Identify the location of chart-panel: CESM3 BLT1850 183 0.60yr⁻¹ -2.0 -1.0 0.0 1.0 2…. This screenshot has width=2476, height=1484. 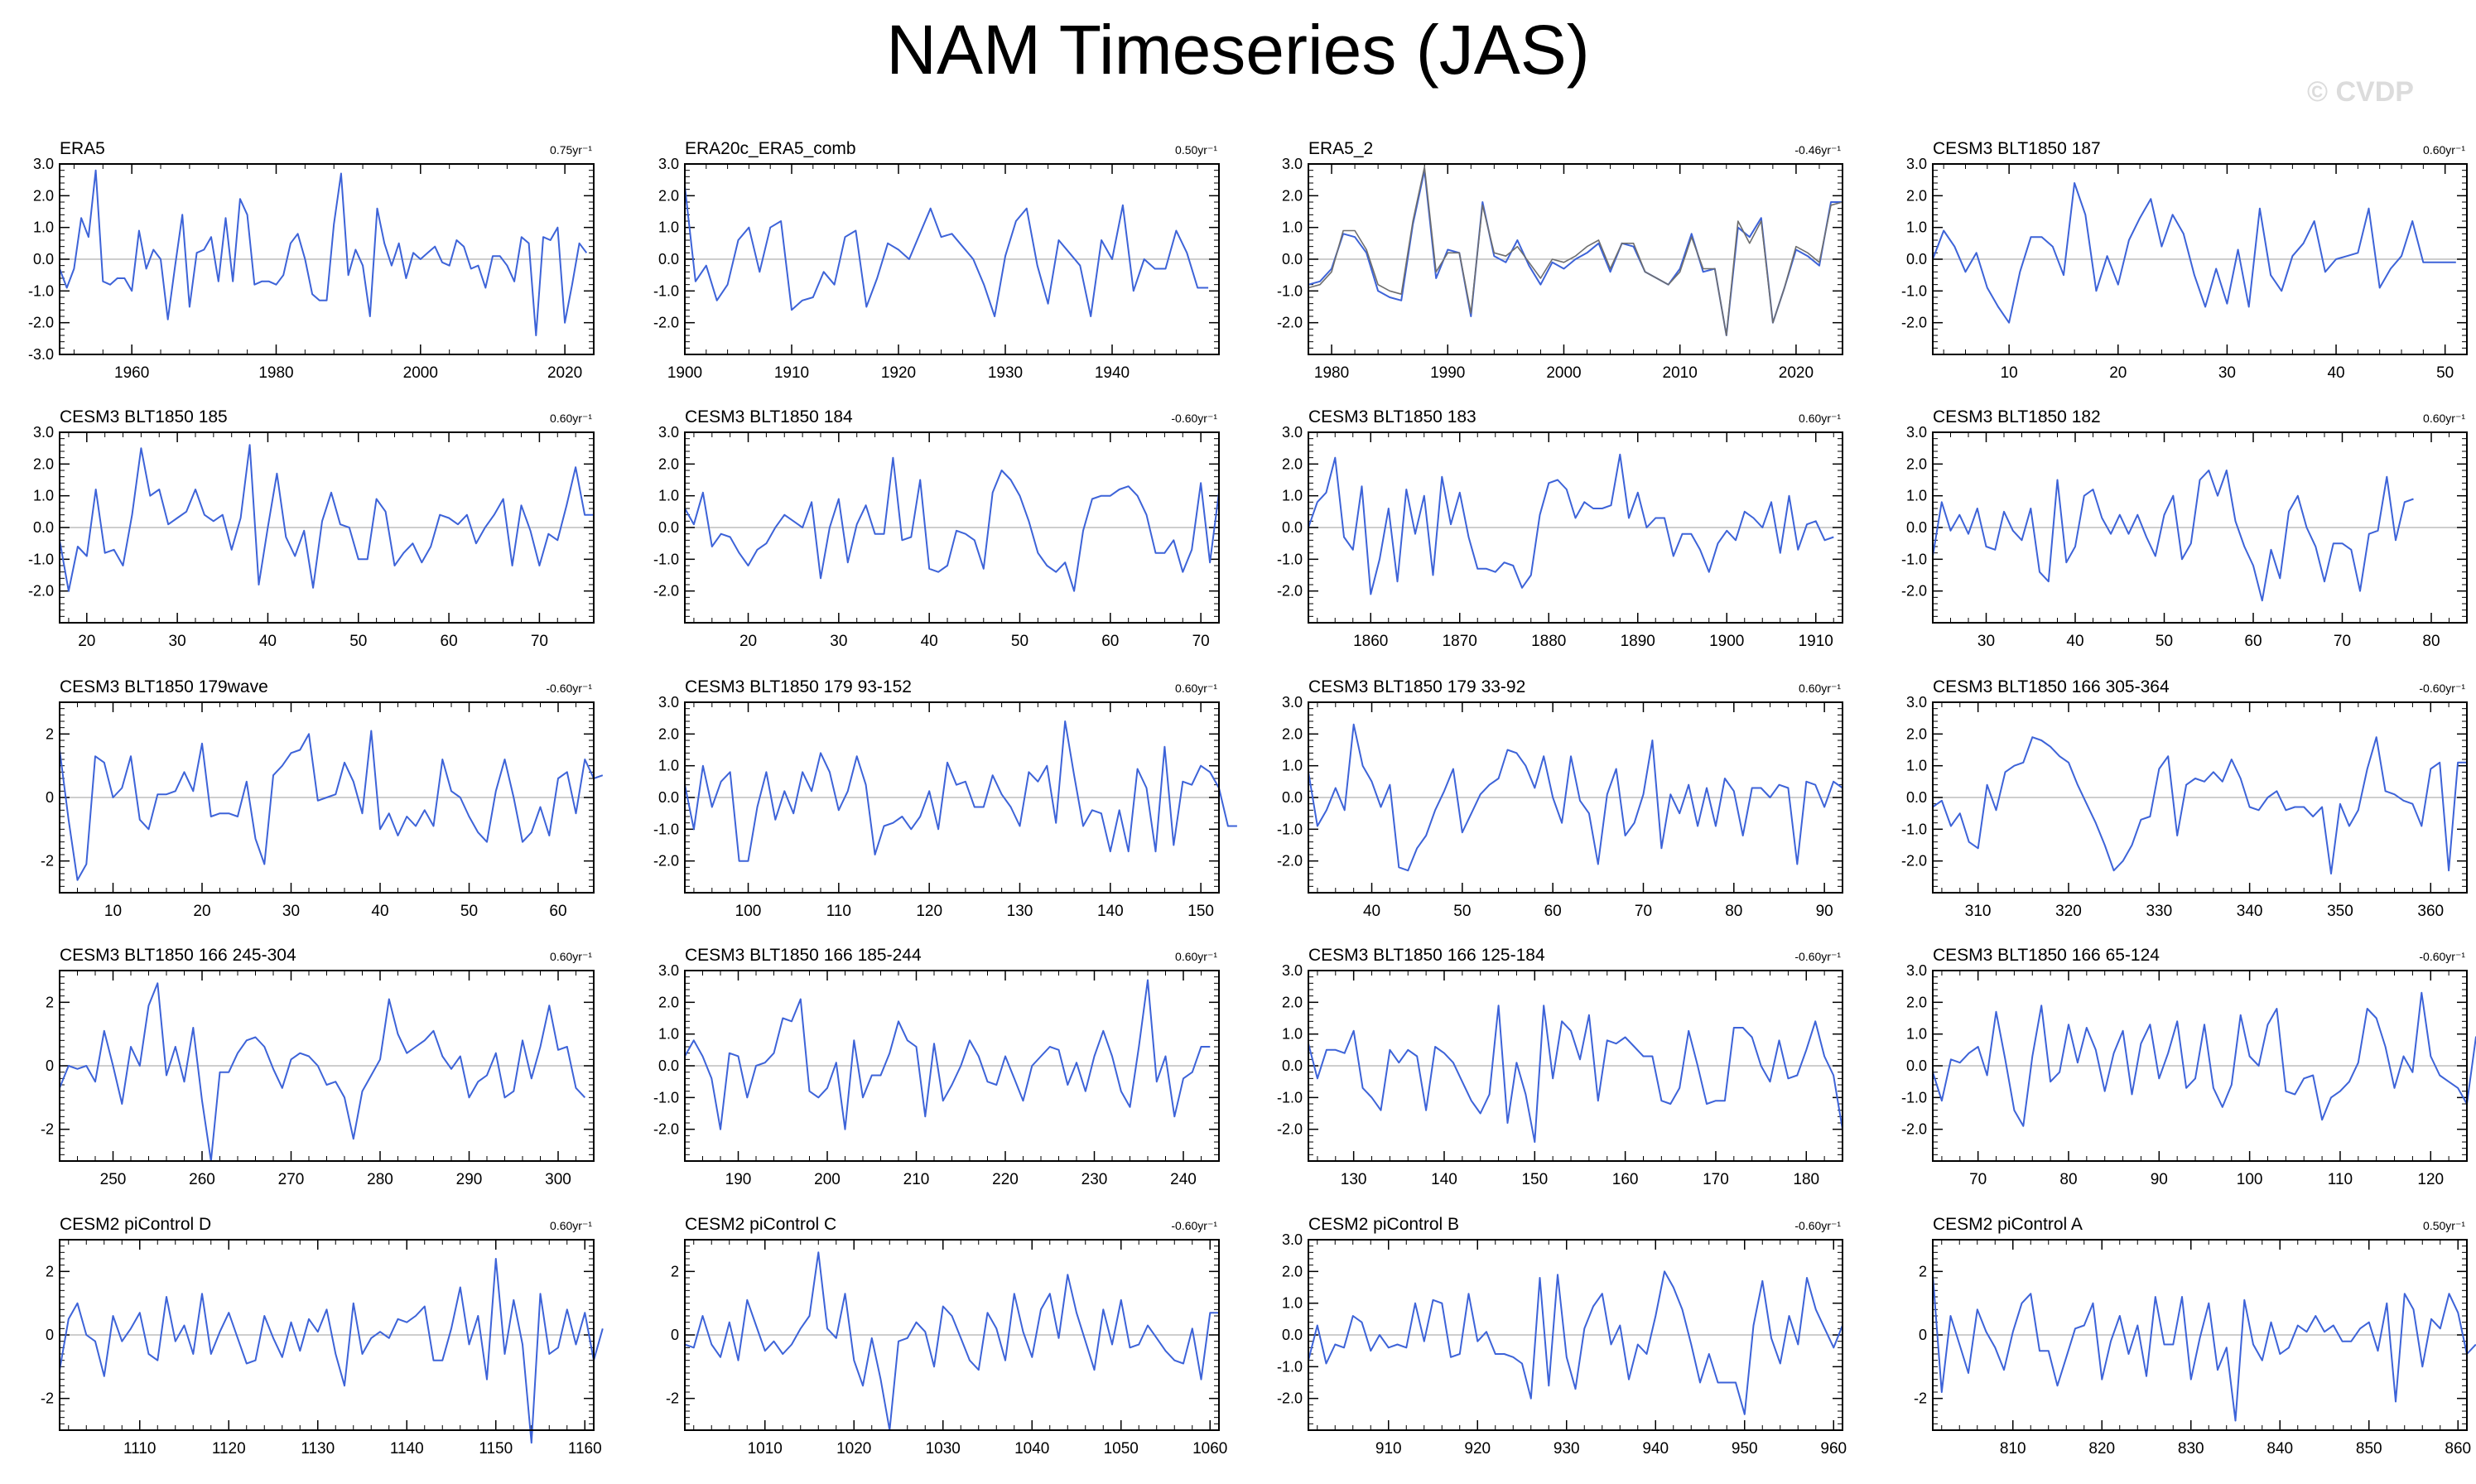
(1560, 528).